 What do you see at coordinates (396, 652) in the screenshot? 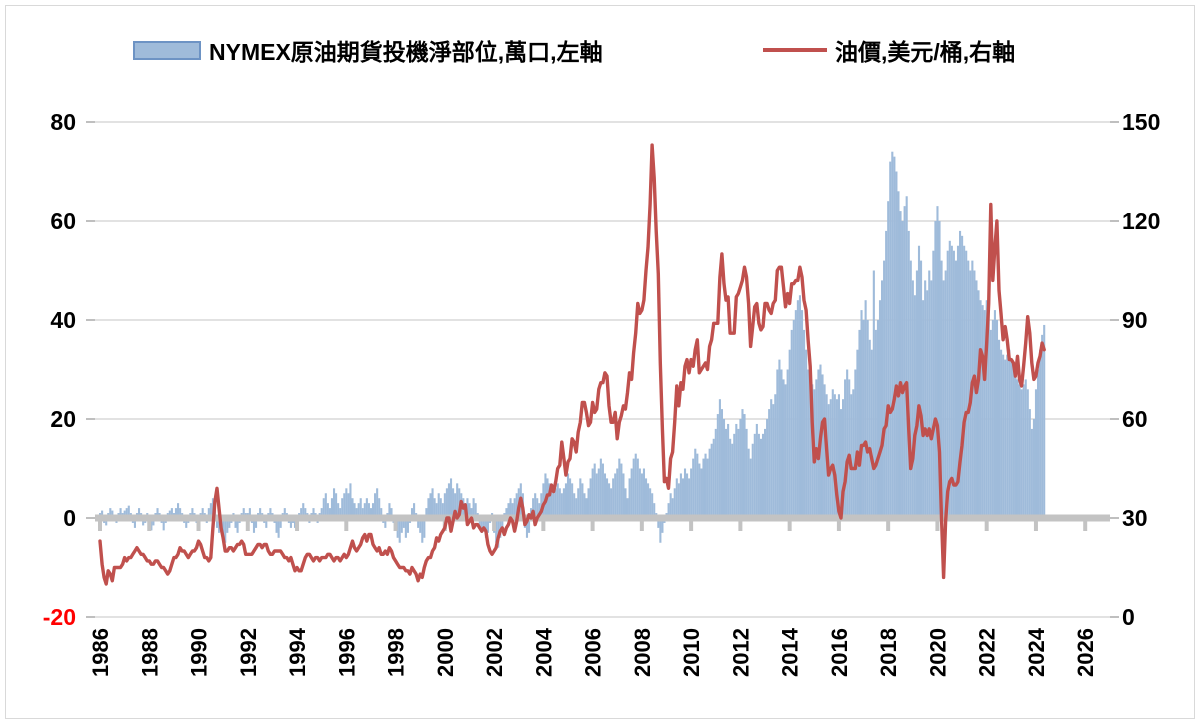
I see `x-axis-tick-label: 1998` at bounding box center [396, 652].